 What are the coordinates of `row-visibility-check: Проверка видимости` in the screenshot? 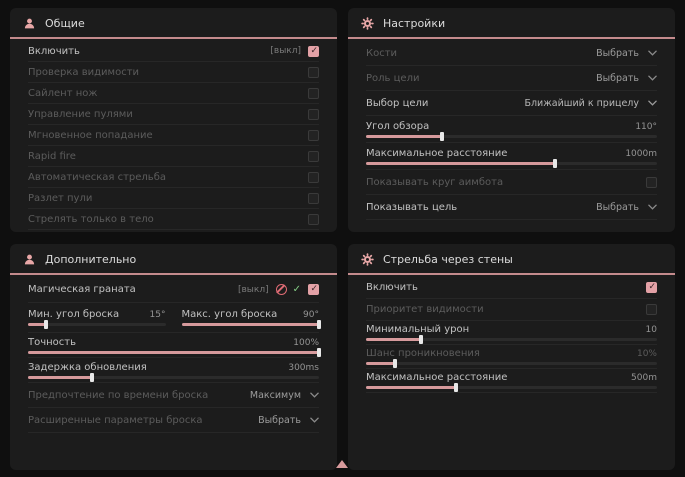 It's located at (173, 72).